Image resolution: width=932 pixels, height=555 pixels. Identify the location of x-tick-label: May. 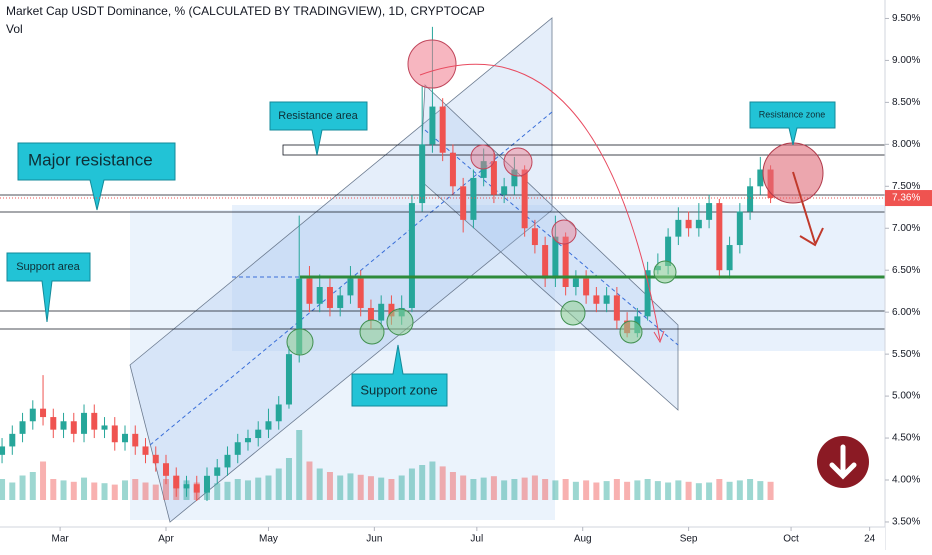
(268, 539).